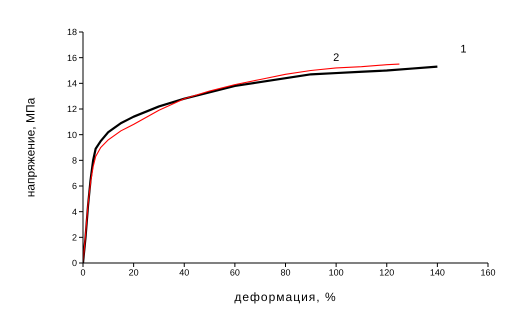  What do you see at coordinates (184, 272) in the screenshot?
I see `x-tick-label: 40` at bounding box center [184, 272].